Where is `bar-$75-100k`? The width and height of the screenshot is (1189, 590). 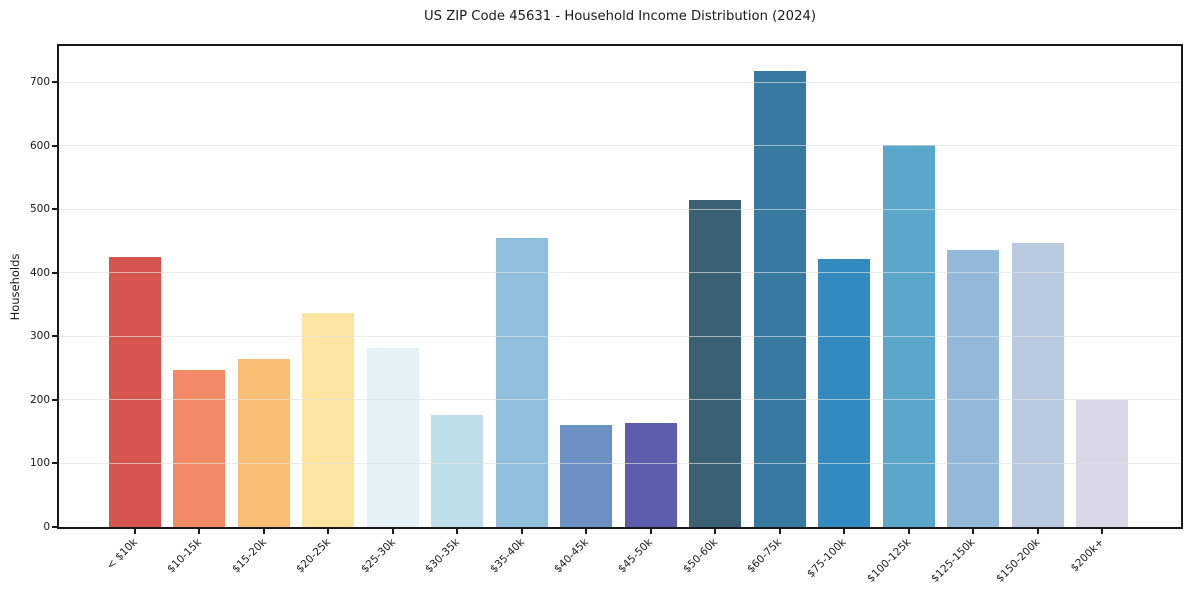 bar-$75-100k is located at coordinates (844, 392).